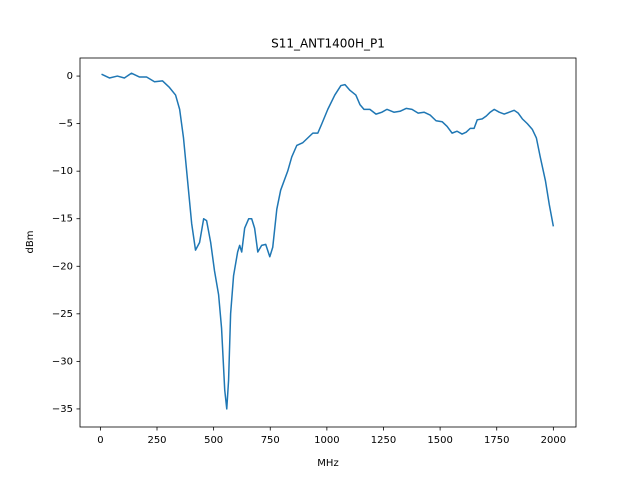  Describe the element at coordinates (327, 463) in the screenshot. I see `x-axis-label: MHz` at that location.